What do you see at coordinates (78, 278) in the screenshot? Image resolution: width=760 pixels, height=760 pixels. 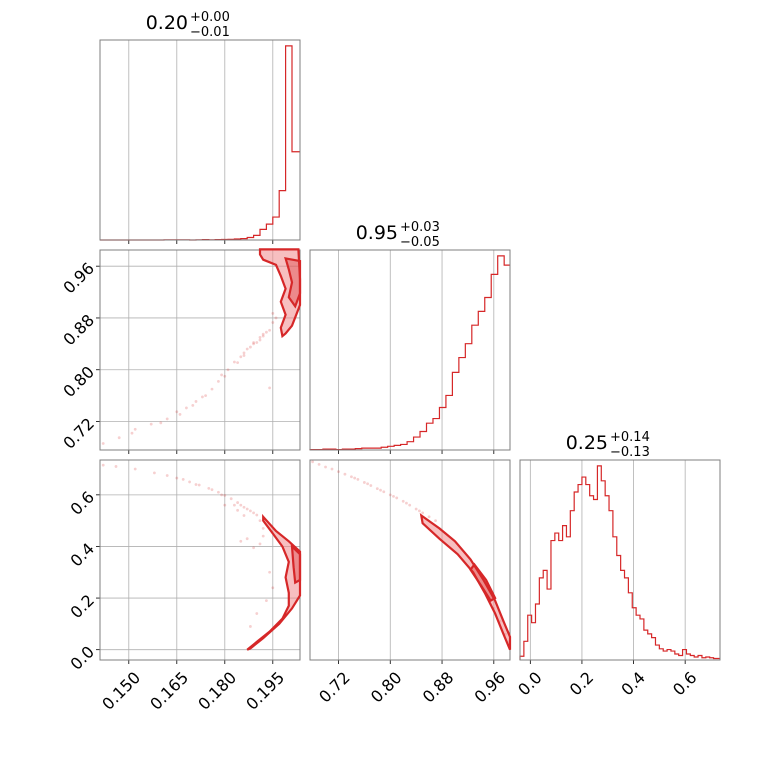 I see `y-tick-label: 0.96` at bounding box center [78, 278].